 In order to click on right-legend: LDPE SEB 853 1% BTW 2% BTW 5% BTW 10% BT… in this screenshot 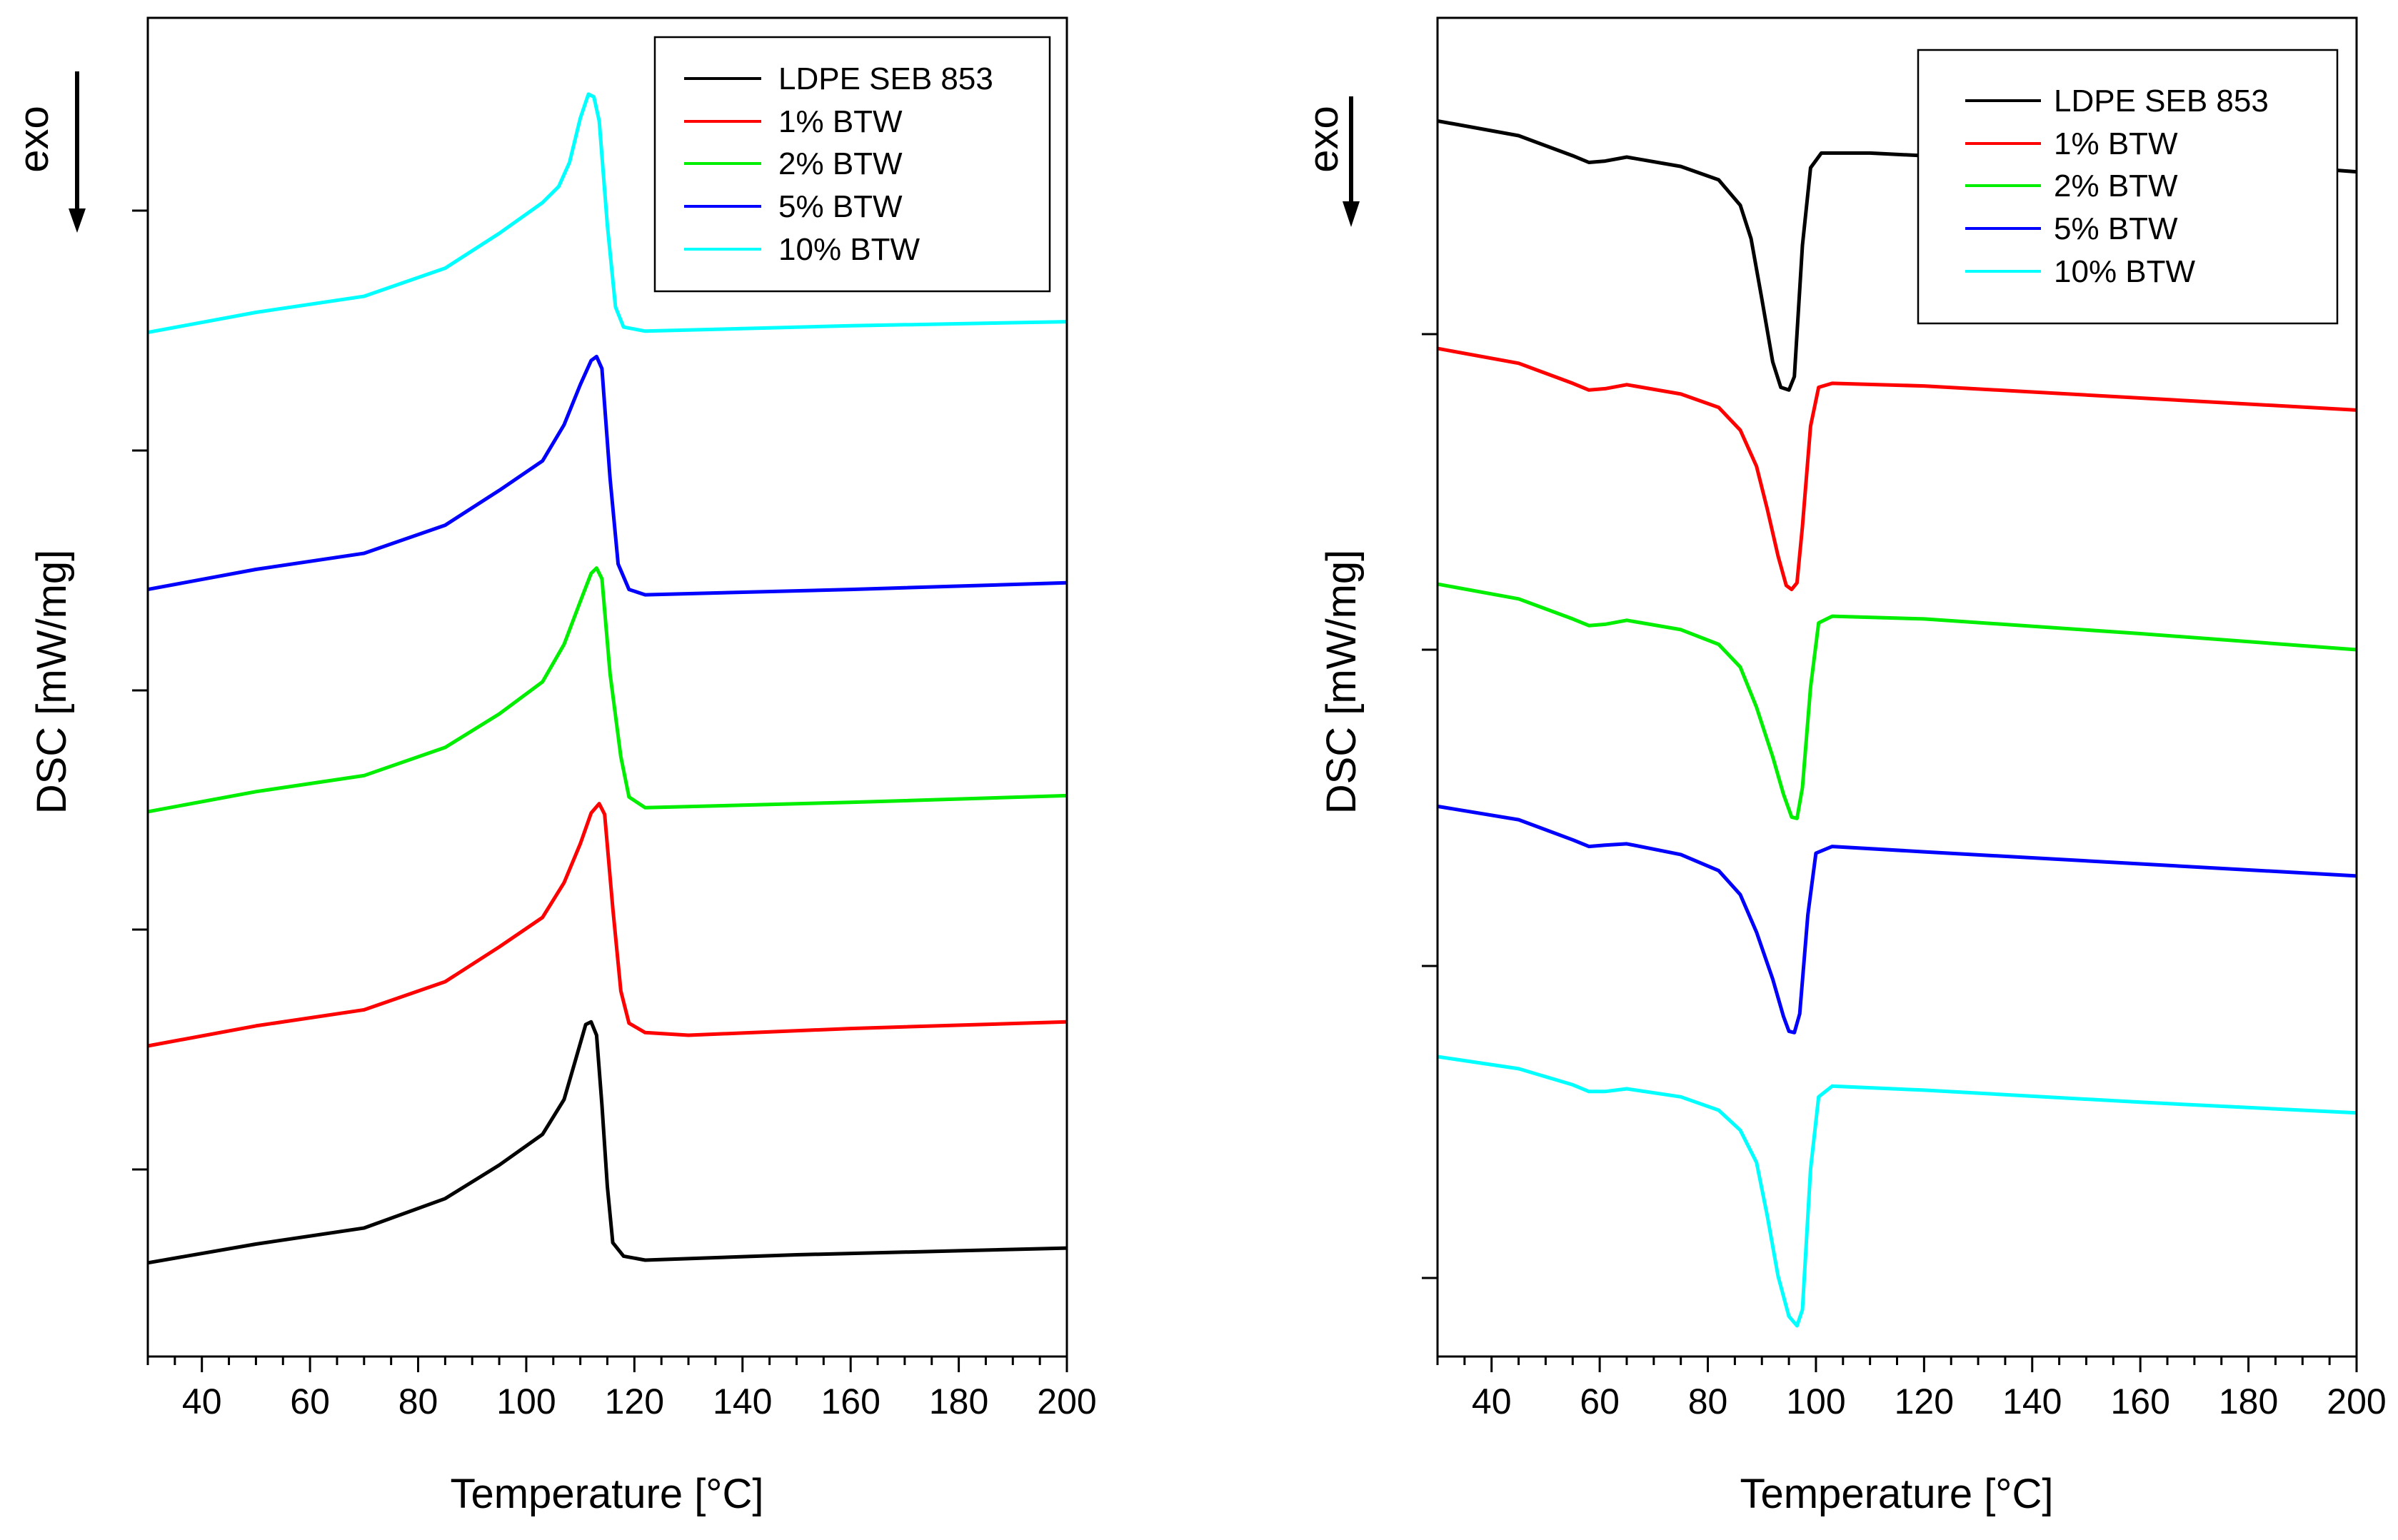, I will do `click(2128, 187)`.